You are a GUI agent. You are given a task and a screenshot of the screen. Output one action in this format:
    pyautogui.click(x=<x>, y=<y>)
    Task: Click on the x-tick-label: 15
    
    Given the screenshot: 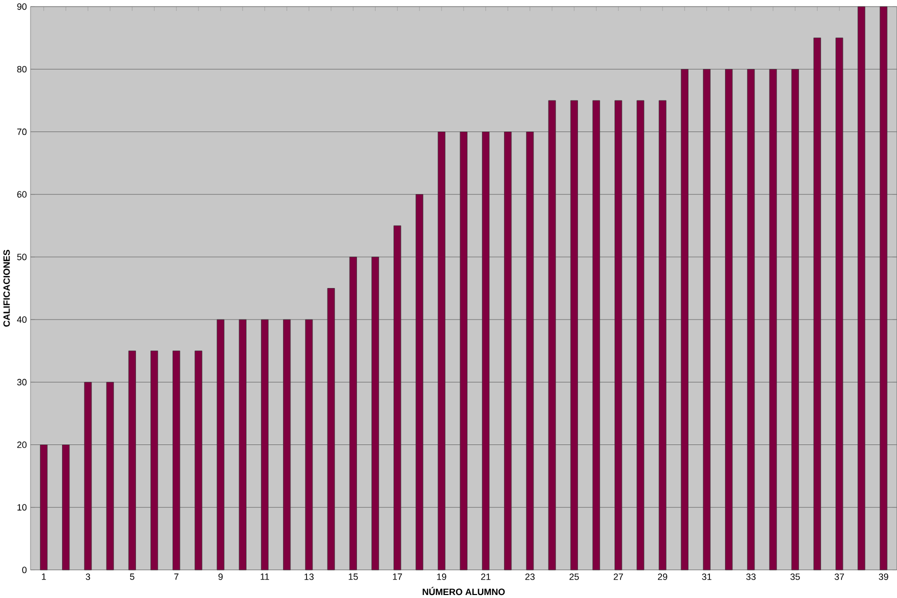 What is the action you would take?
    pyautogui.click(x=353, y=576)
    